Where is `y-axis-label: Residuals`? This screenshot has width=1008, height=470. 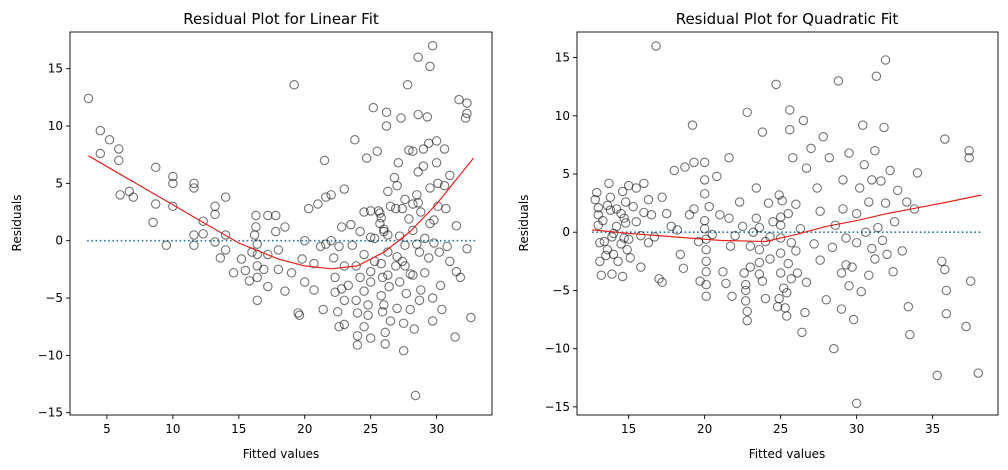 y-axis-label: Residuals is located at coordinates (524, 223).